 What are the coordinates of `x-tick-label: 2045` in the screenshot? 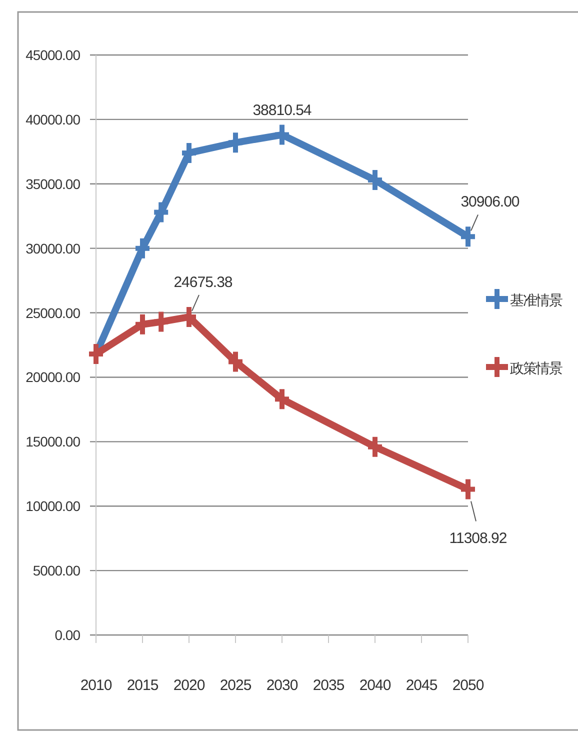 It's located at (422, 685).